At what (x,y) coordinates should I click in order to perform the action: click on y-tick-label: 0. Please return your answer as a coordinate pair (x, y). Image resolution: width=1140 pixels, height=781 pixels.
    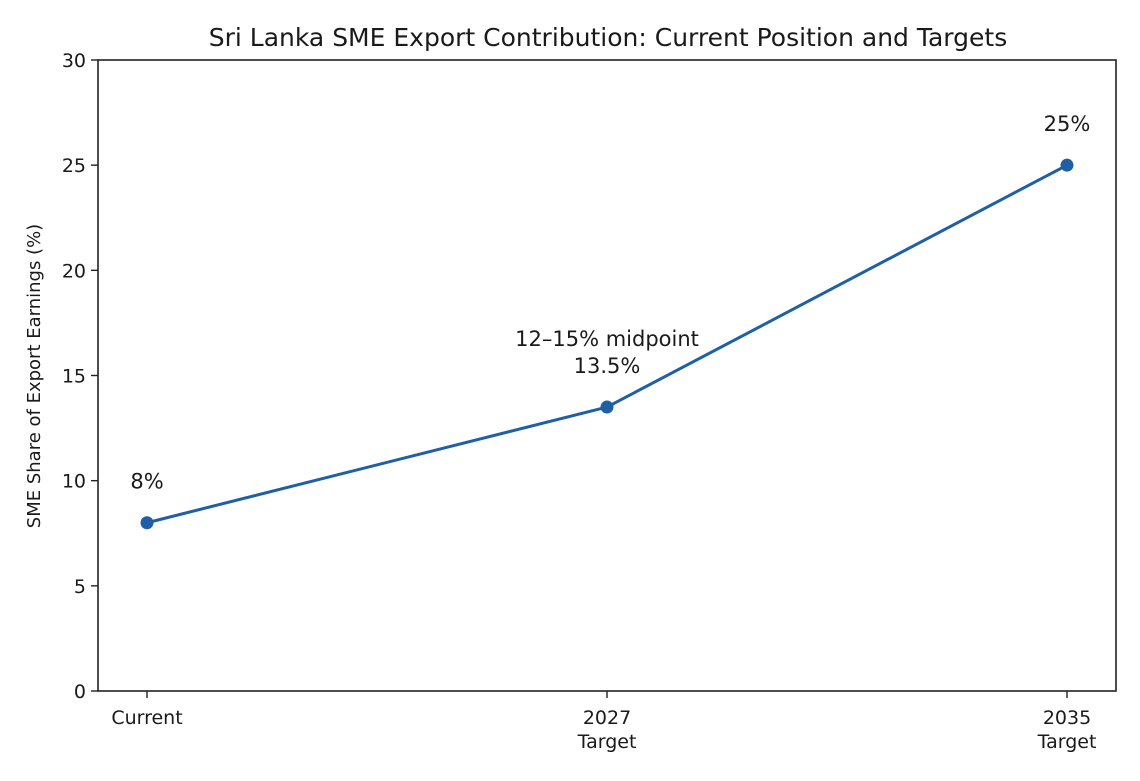
    Looking at the image, I should click on (80, 692).